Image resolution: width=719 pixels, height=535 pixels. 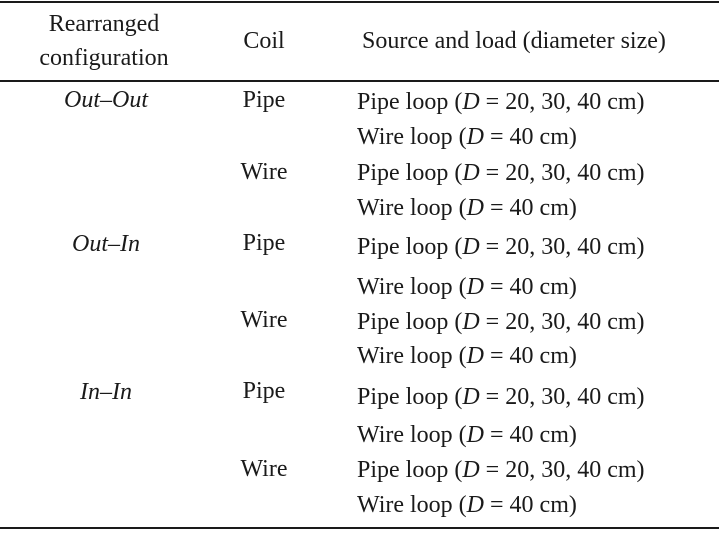 What do you see at coordinates (106, 100) in the screenshot?
I see `configuration-label: Out–Out` at bounding box center [106, 100].